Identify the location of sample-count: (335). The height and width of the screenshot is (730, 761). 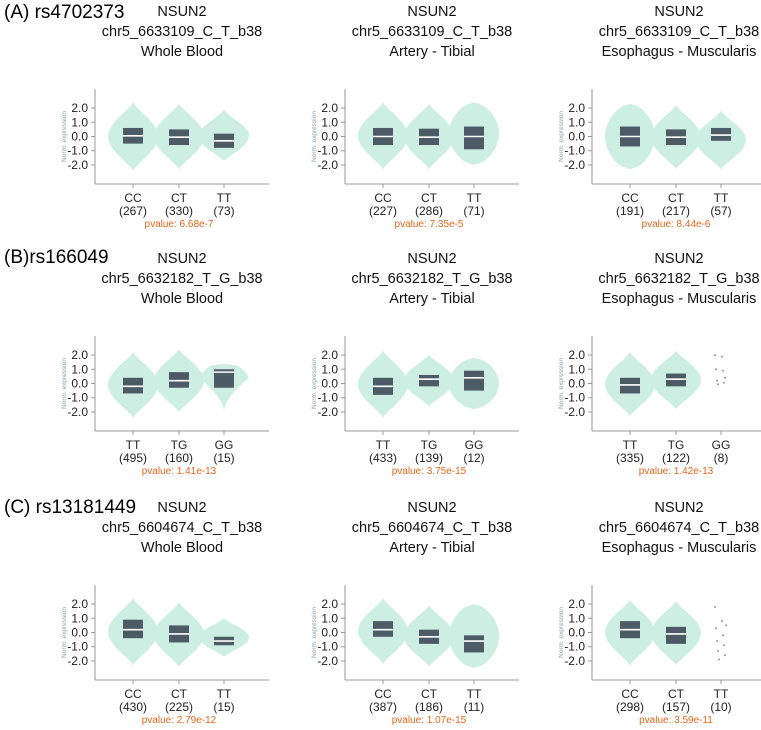
(630, 458).